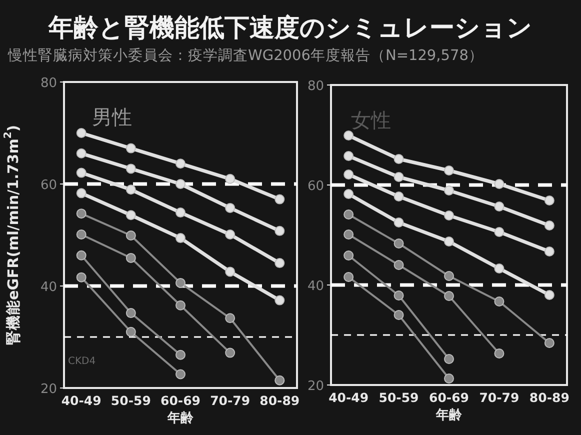  I want to click on annotation: CKD4, so click(82, 361).